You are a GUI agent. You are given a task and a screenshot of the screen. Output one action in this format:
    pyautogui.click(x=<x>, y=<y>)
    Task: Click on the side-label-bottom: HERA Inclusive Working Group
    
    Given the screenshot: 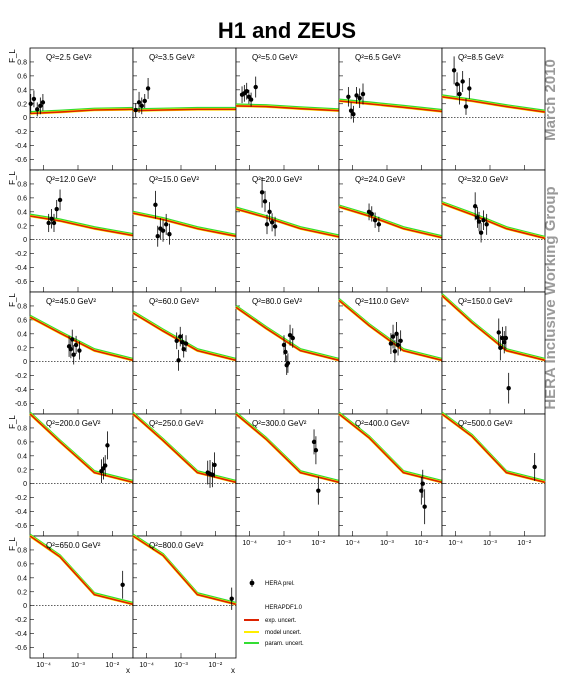 What is the action you would take?
    pyautogui.click(x=550, y=297)
    